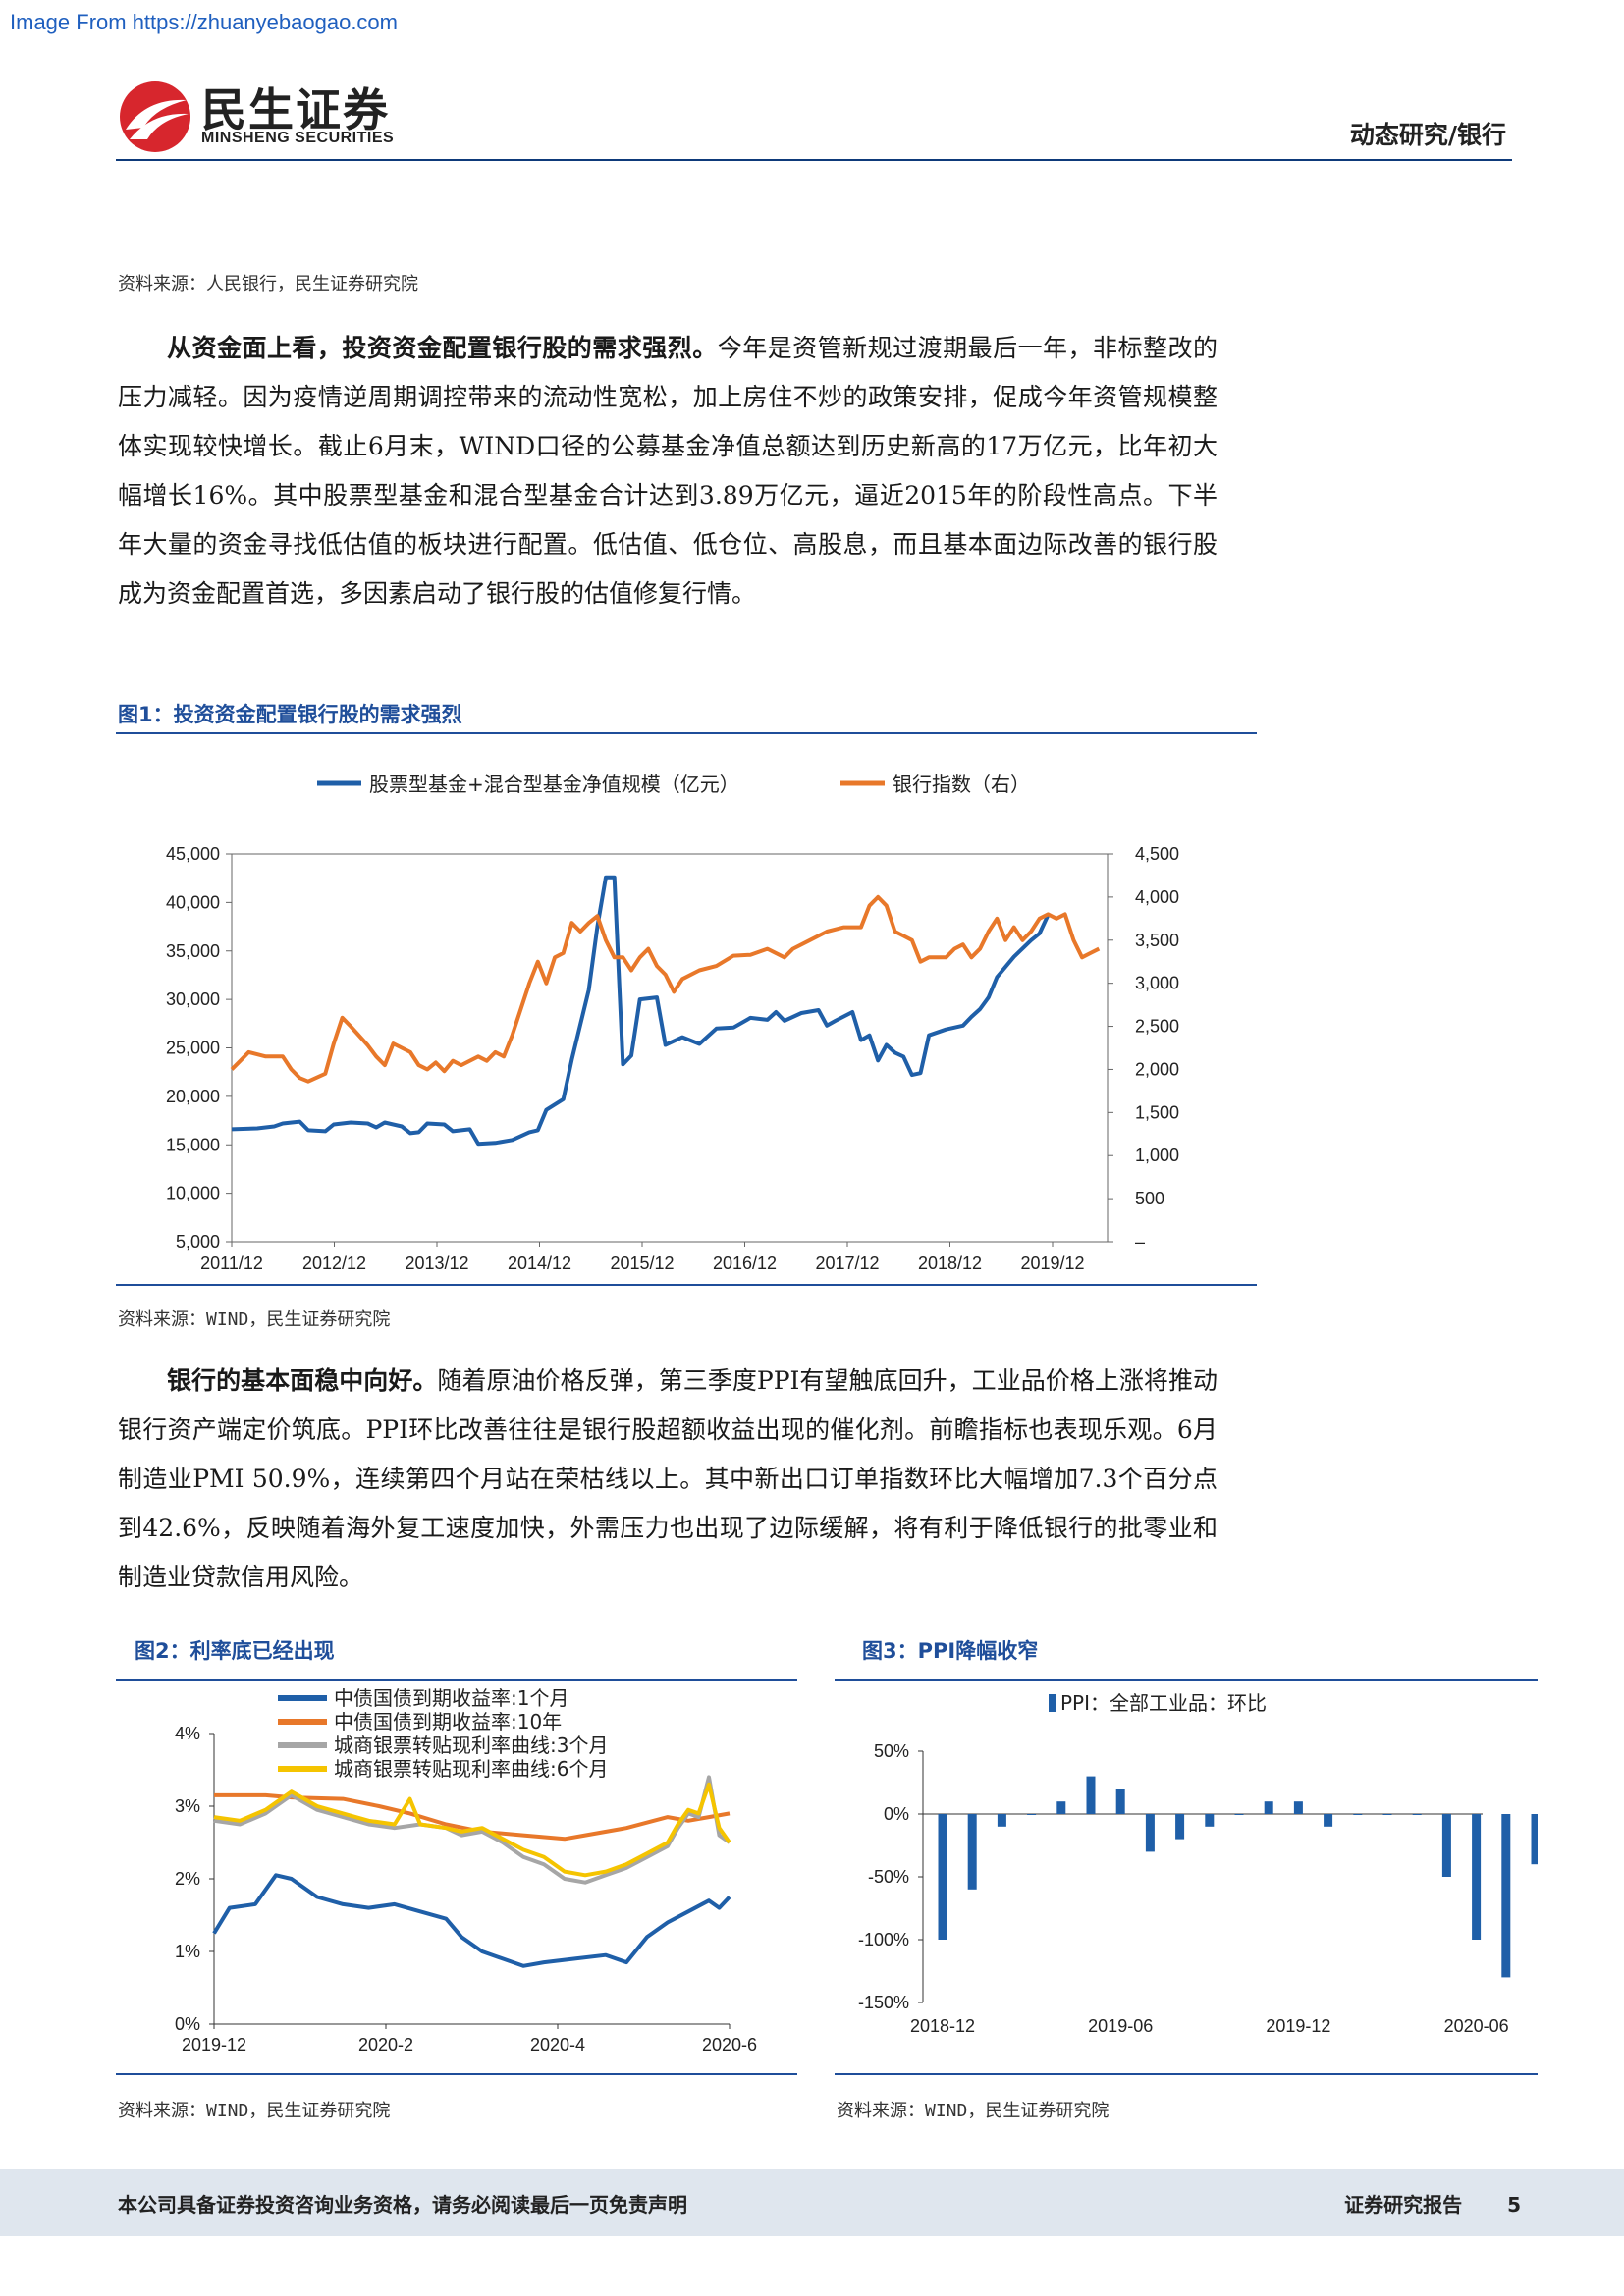  Describe the element at coordinates (334, 1263) in the screenshot. I see `fig1-xtick-label: 2012/12` at that location.